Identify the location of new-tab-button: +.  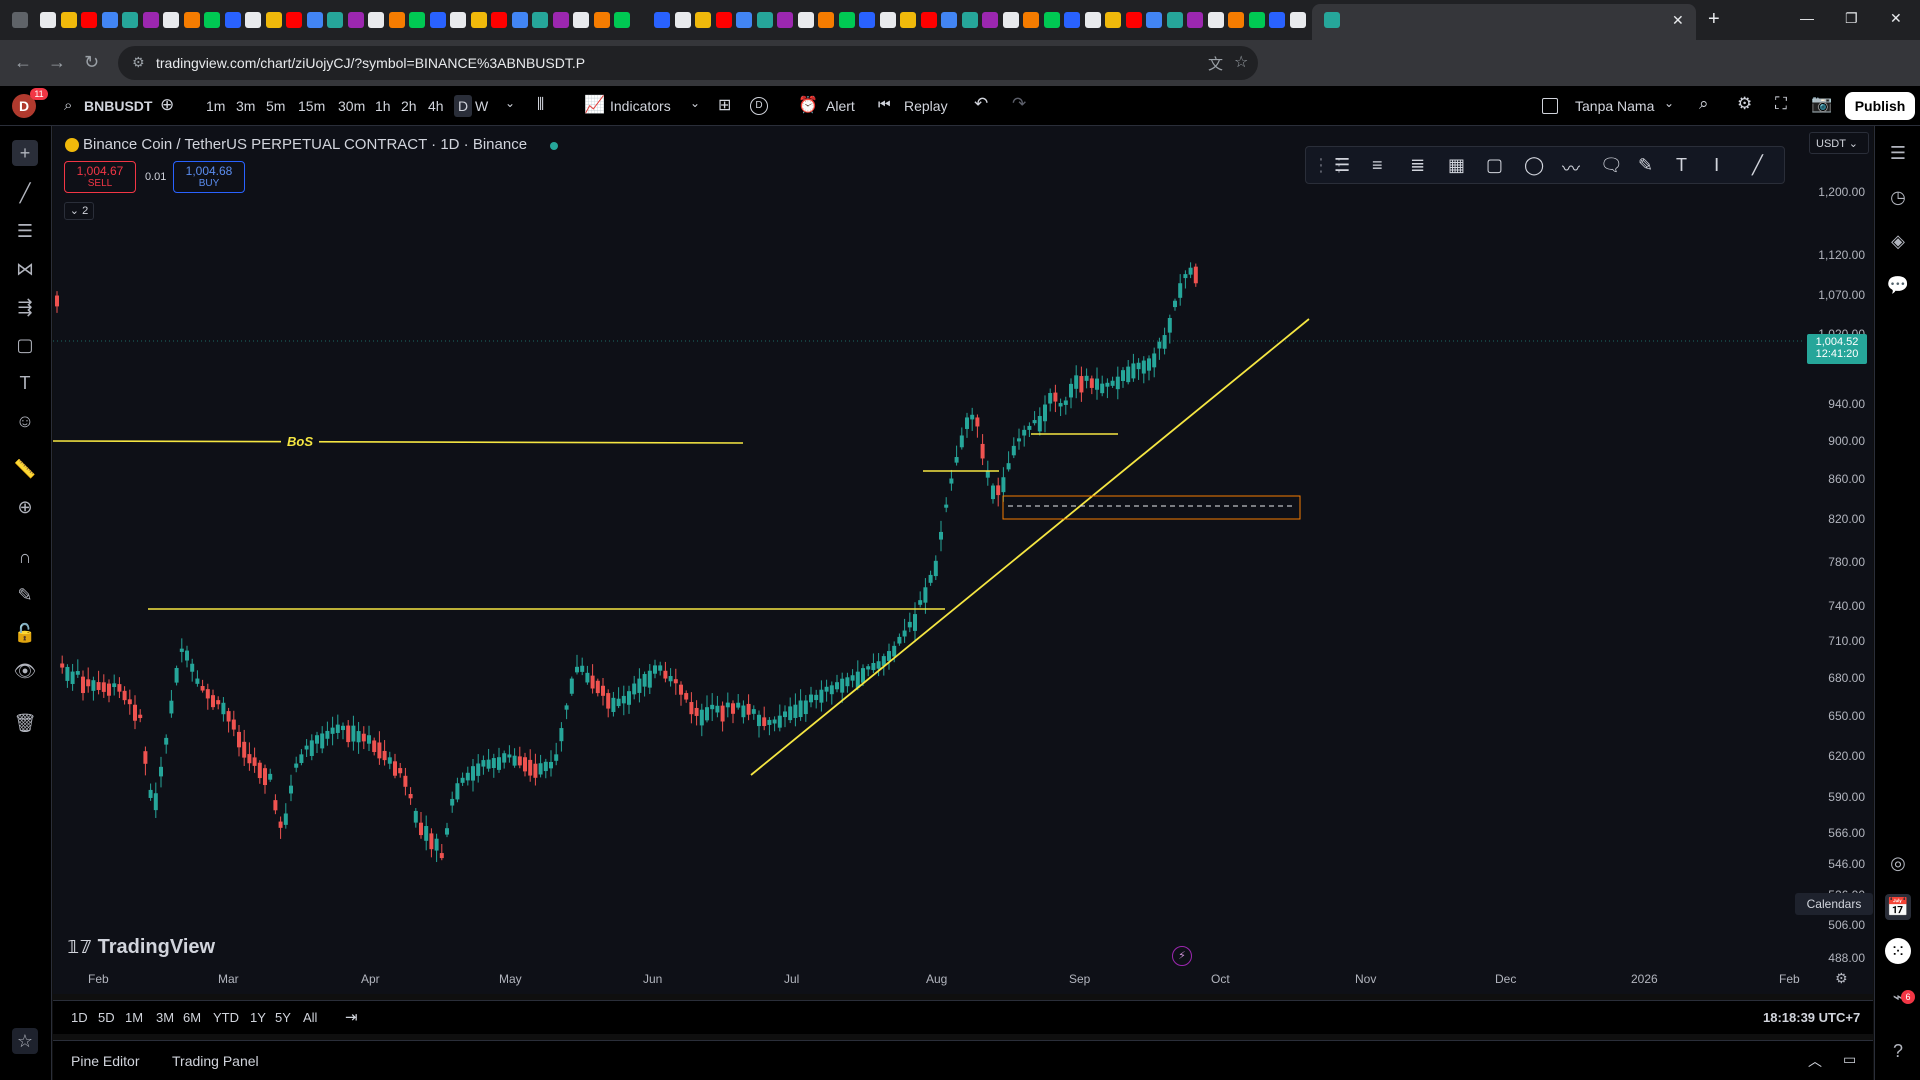
(1714, 19).